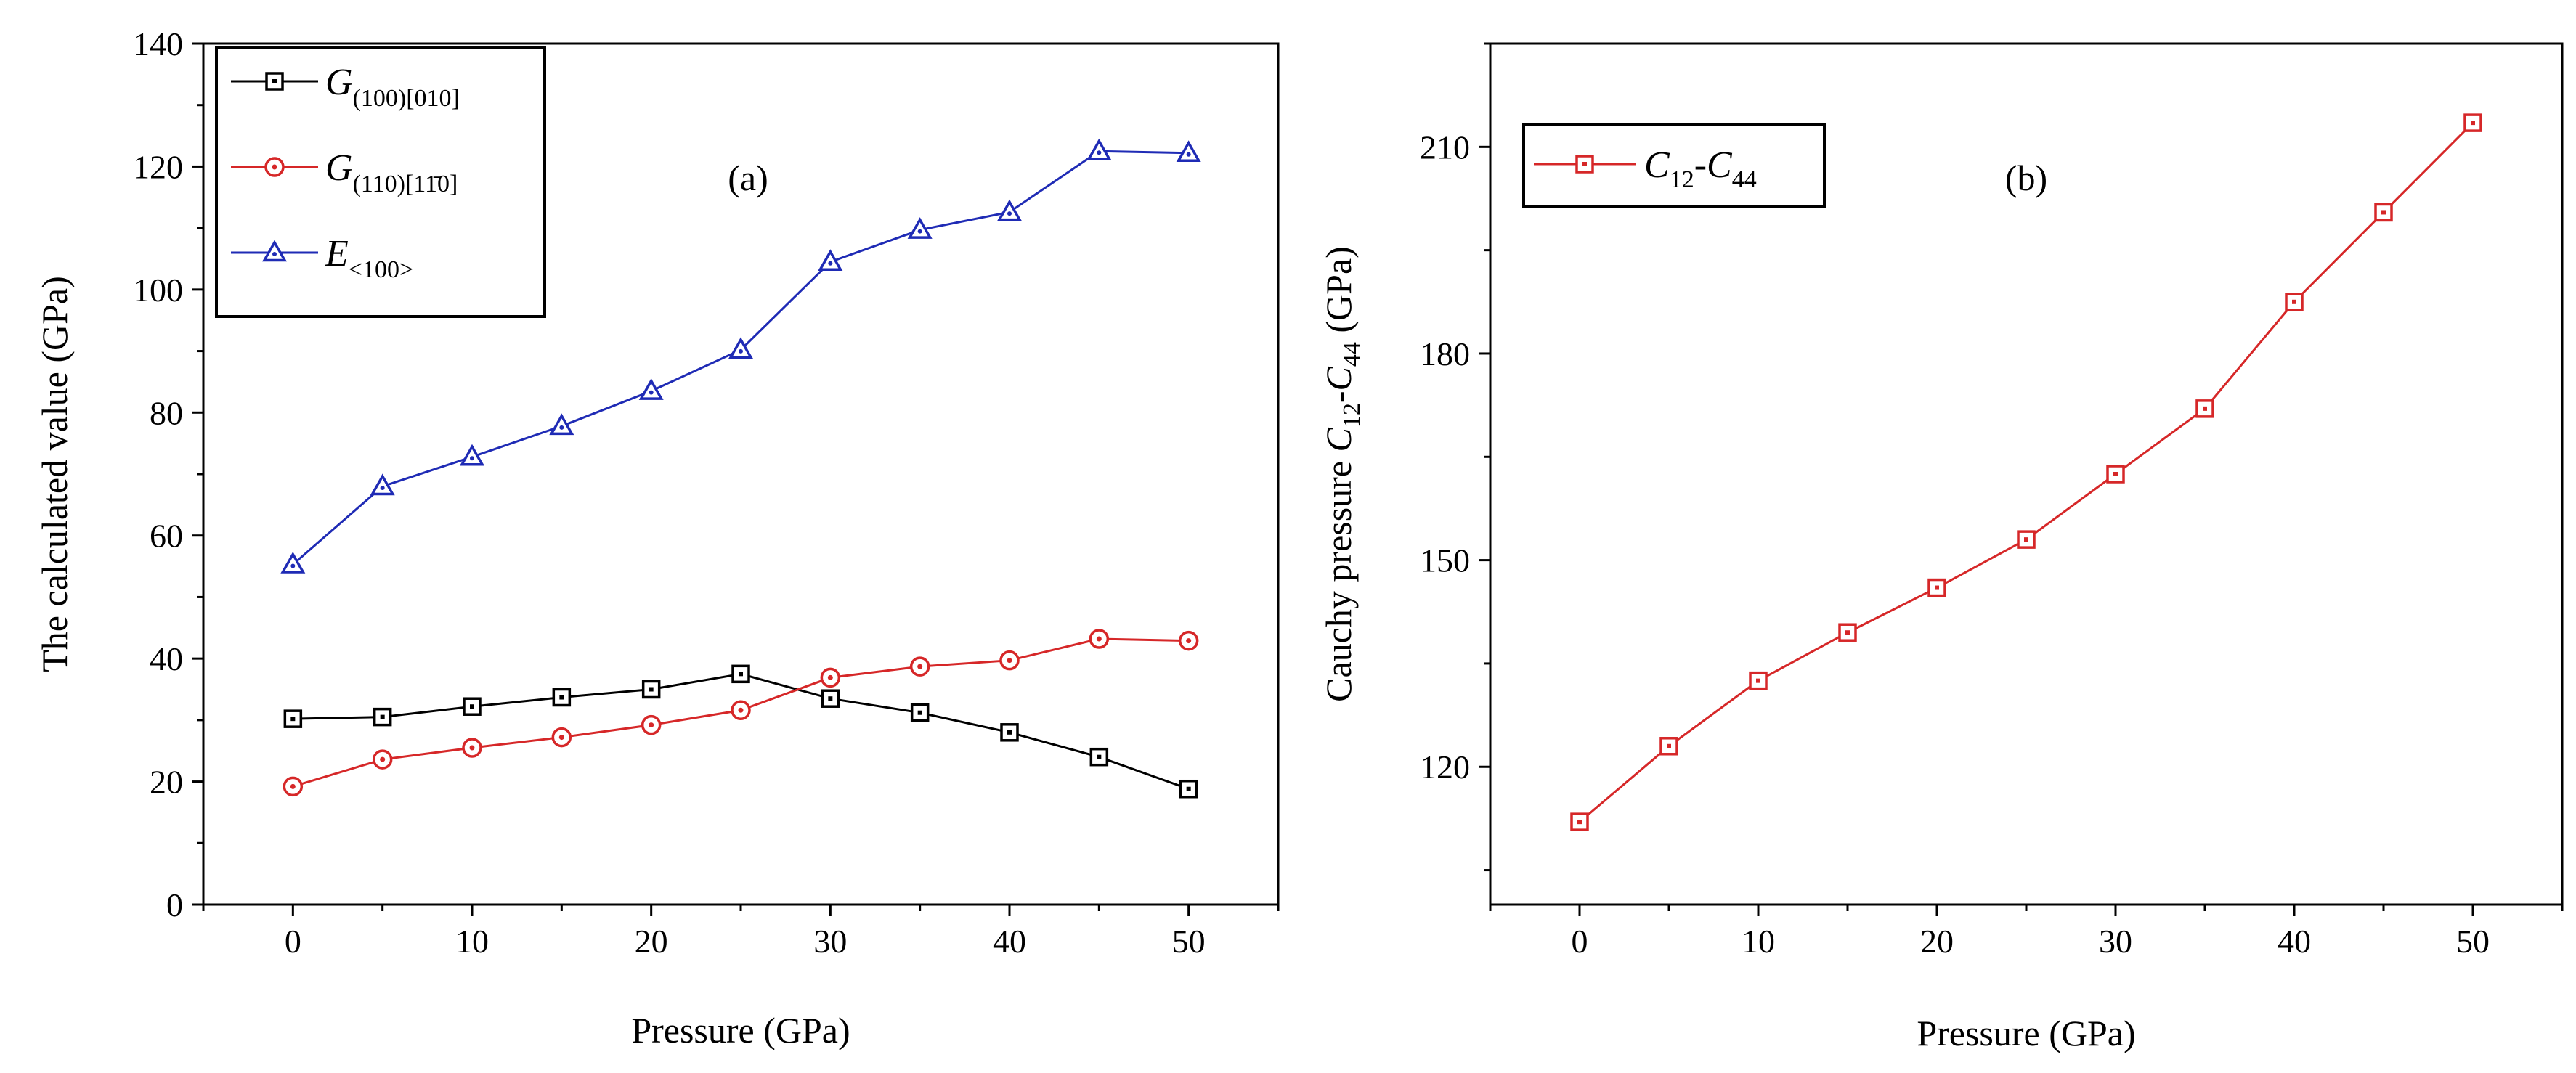  Describe the element at coordinates (472, 942) in the screenshot. I see `panel-a-xtick-label: 10` at that location.